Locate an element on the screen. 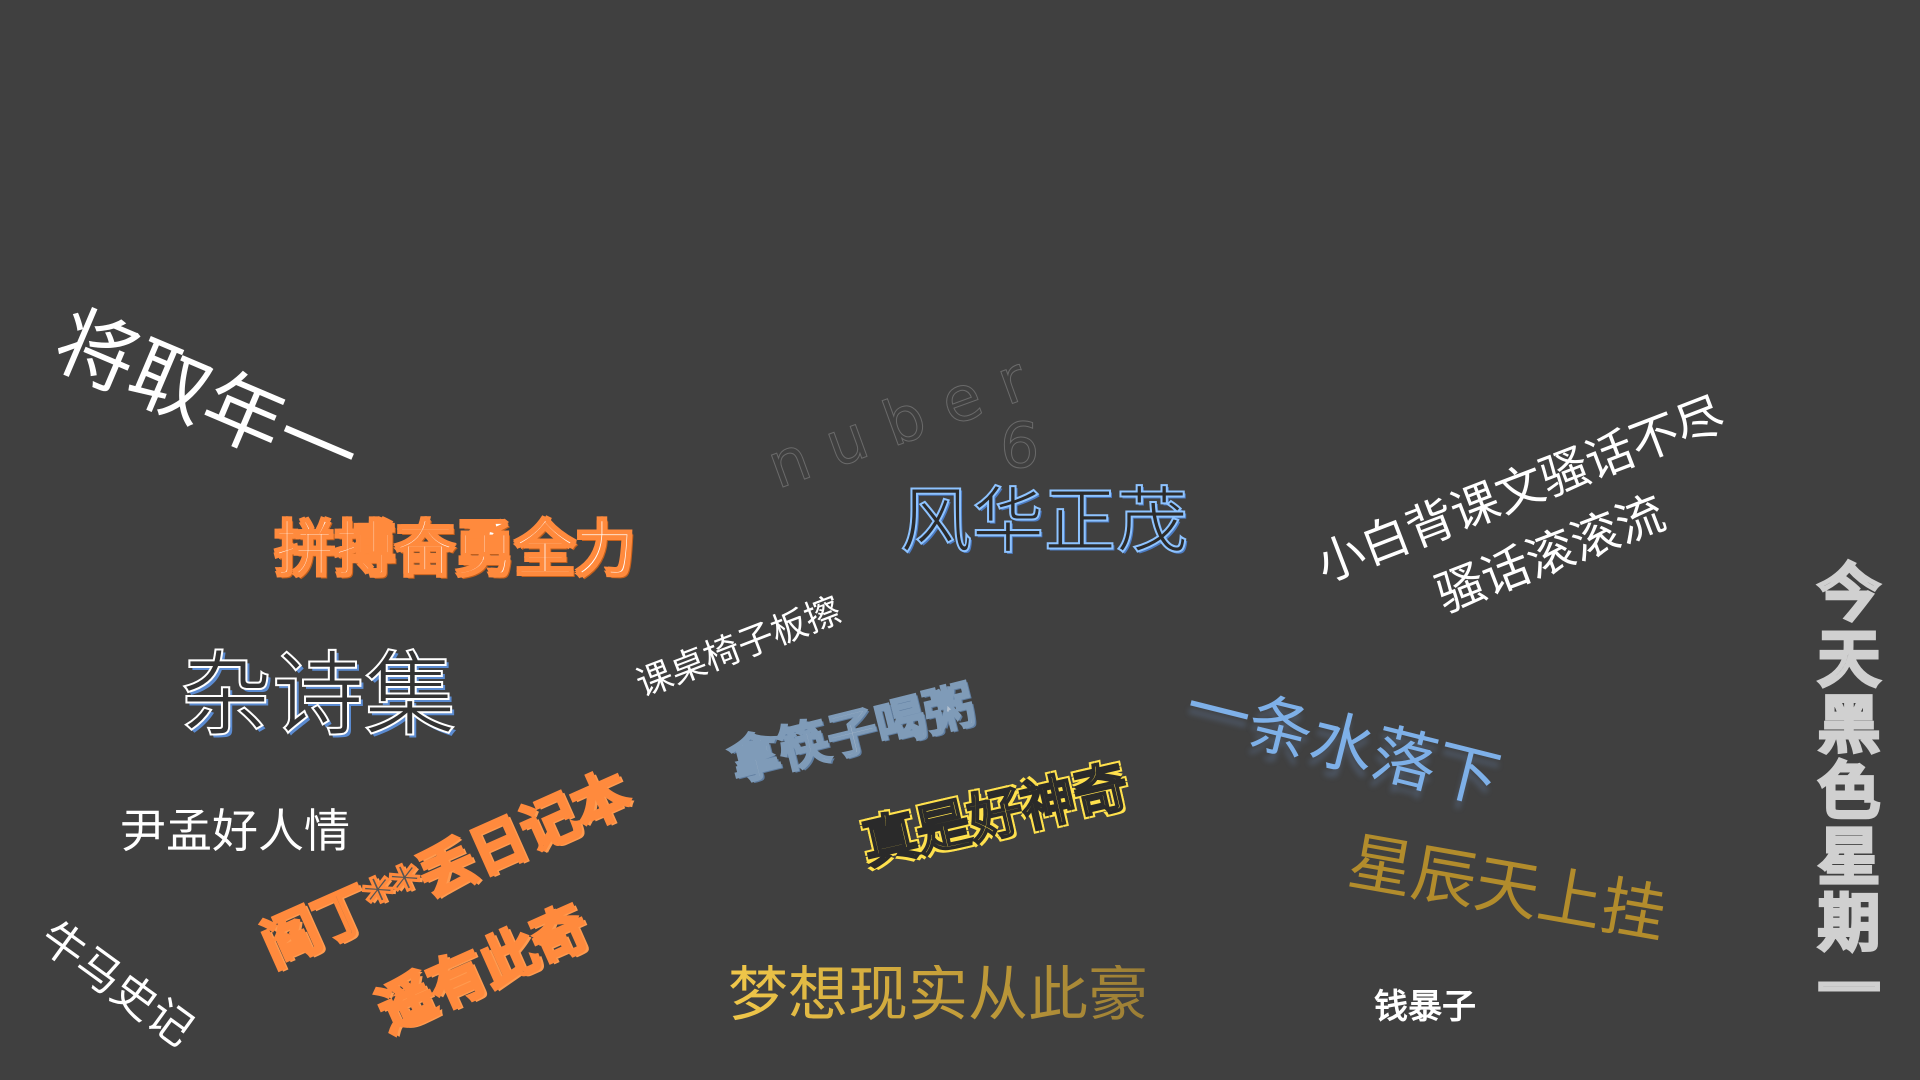  phrase-za-shi-ji: 杂诗集 is located at coordinates (318, 695).